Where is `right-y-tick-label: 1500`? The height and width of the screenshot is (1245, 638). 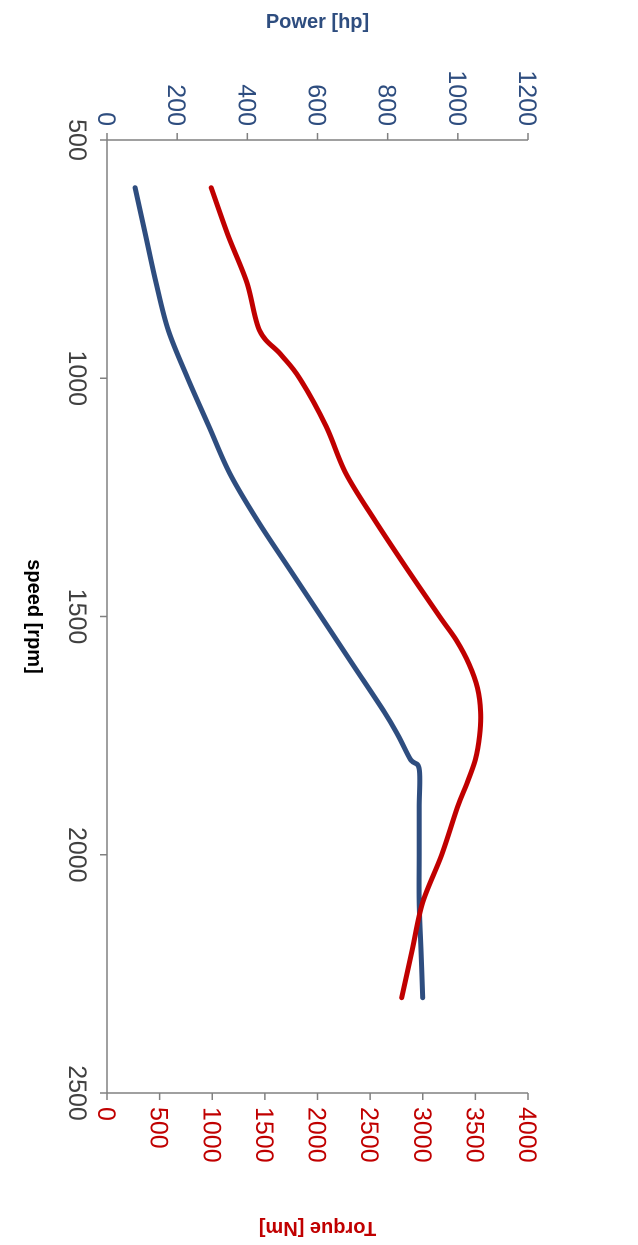
right-y-tick-label: 1500 is located at coordinates (264, 1135).